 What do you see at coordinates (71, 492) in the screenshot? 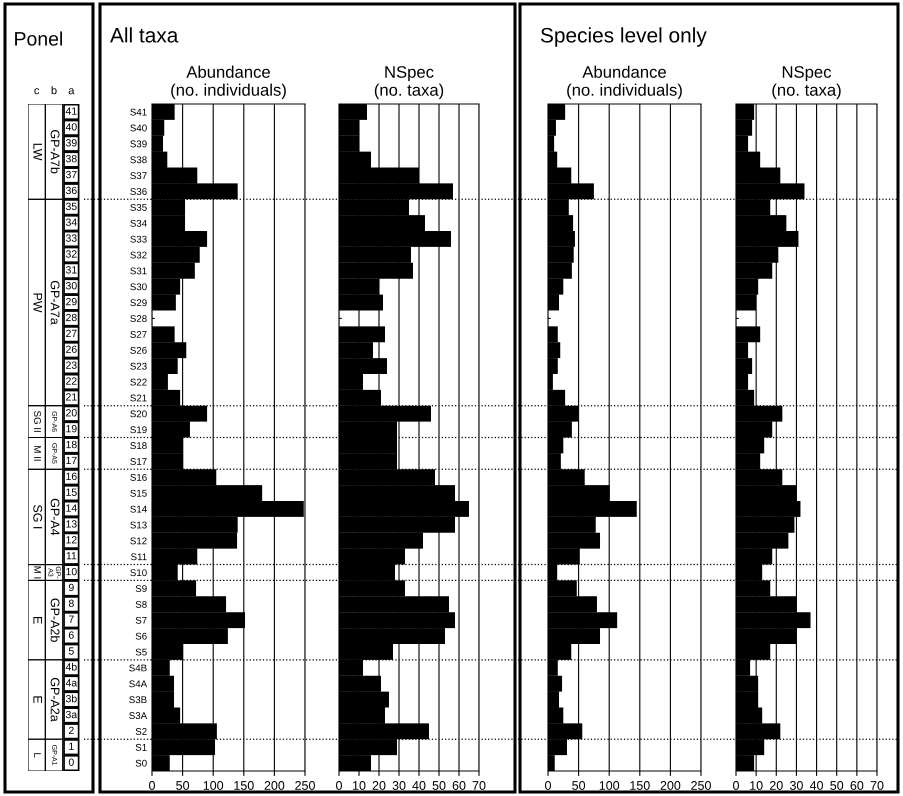
I see `text: 15` at bounding box center [71, 492].